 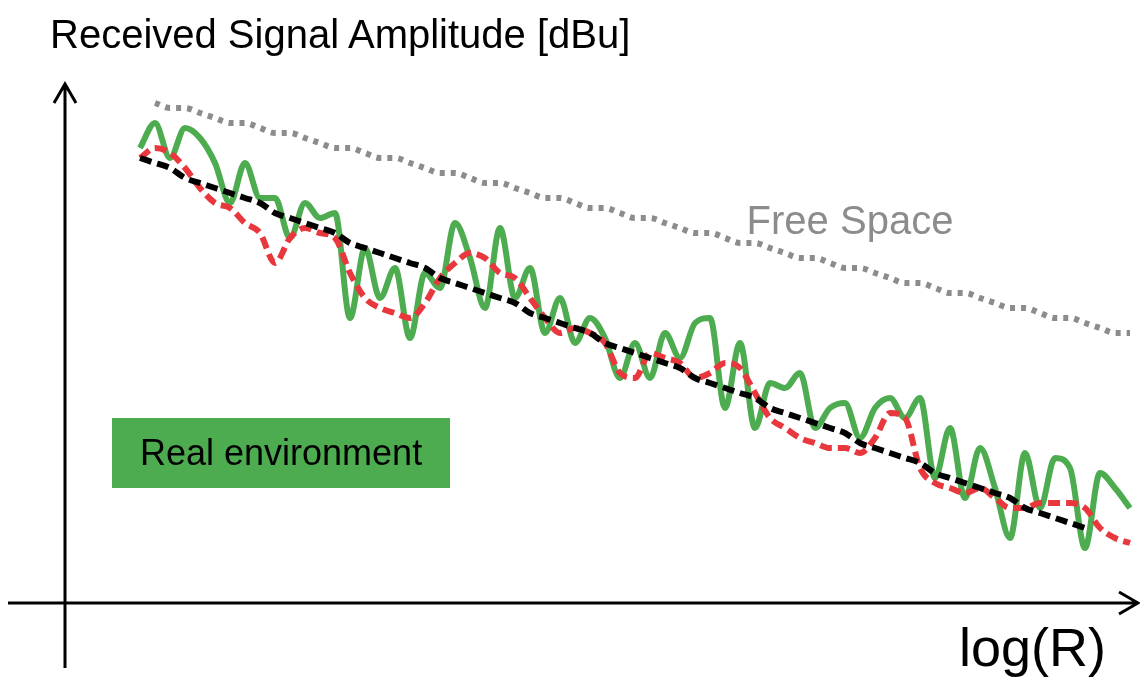 I want to click on y-axis-title: Received Signal Amplitude [dBu], so click(x=340, y=34).